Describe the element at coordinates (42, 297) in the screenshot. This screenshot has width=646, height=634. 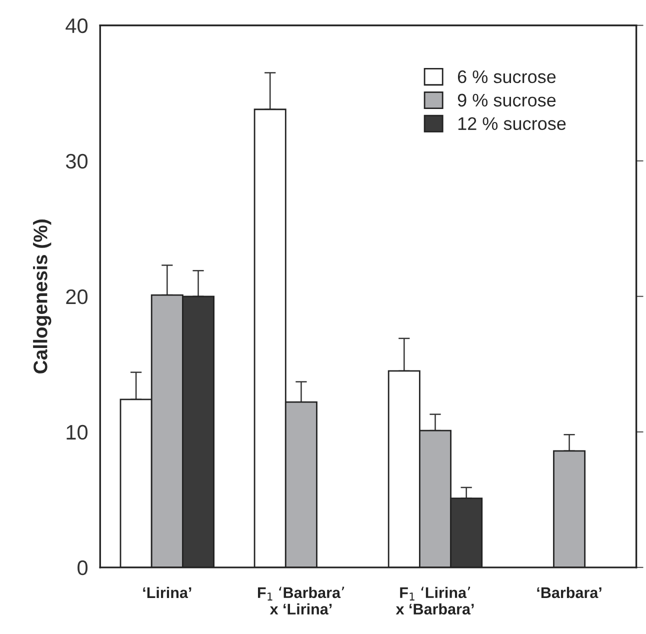
I see `y-axis-title: Callogenesis (%)` at that location.